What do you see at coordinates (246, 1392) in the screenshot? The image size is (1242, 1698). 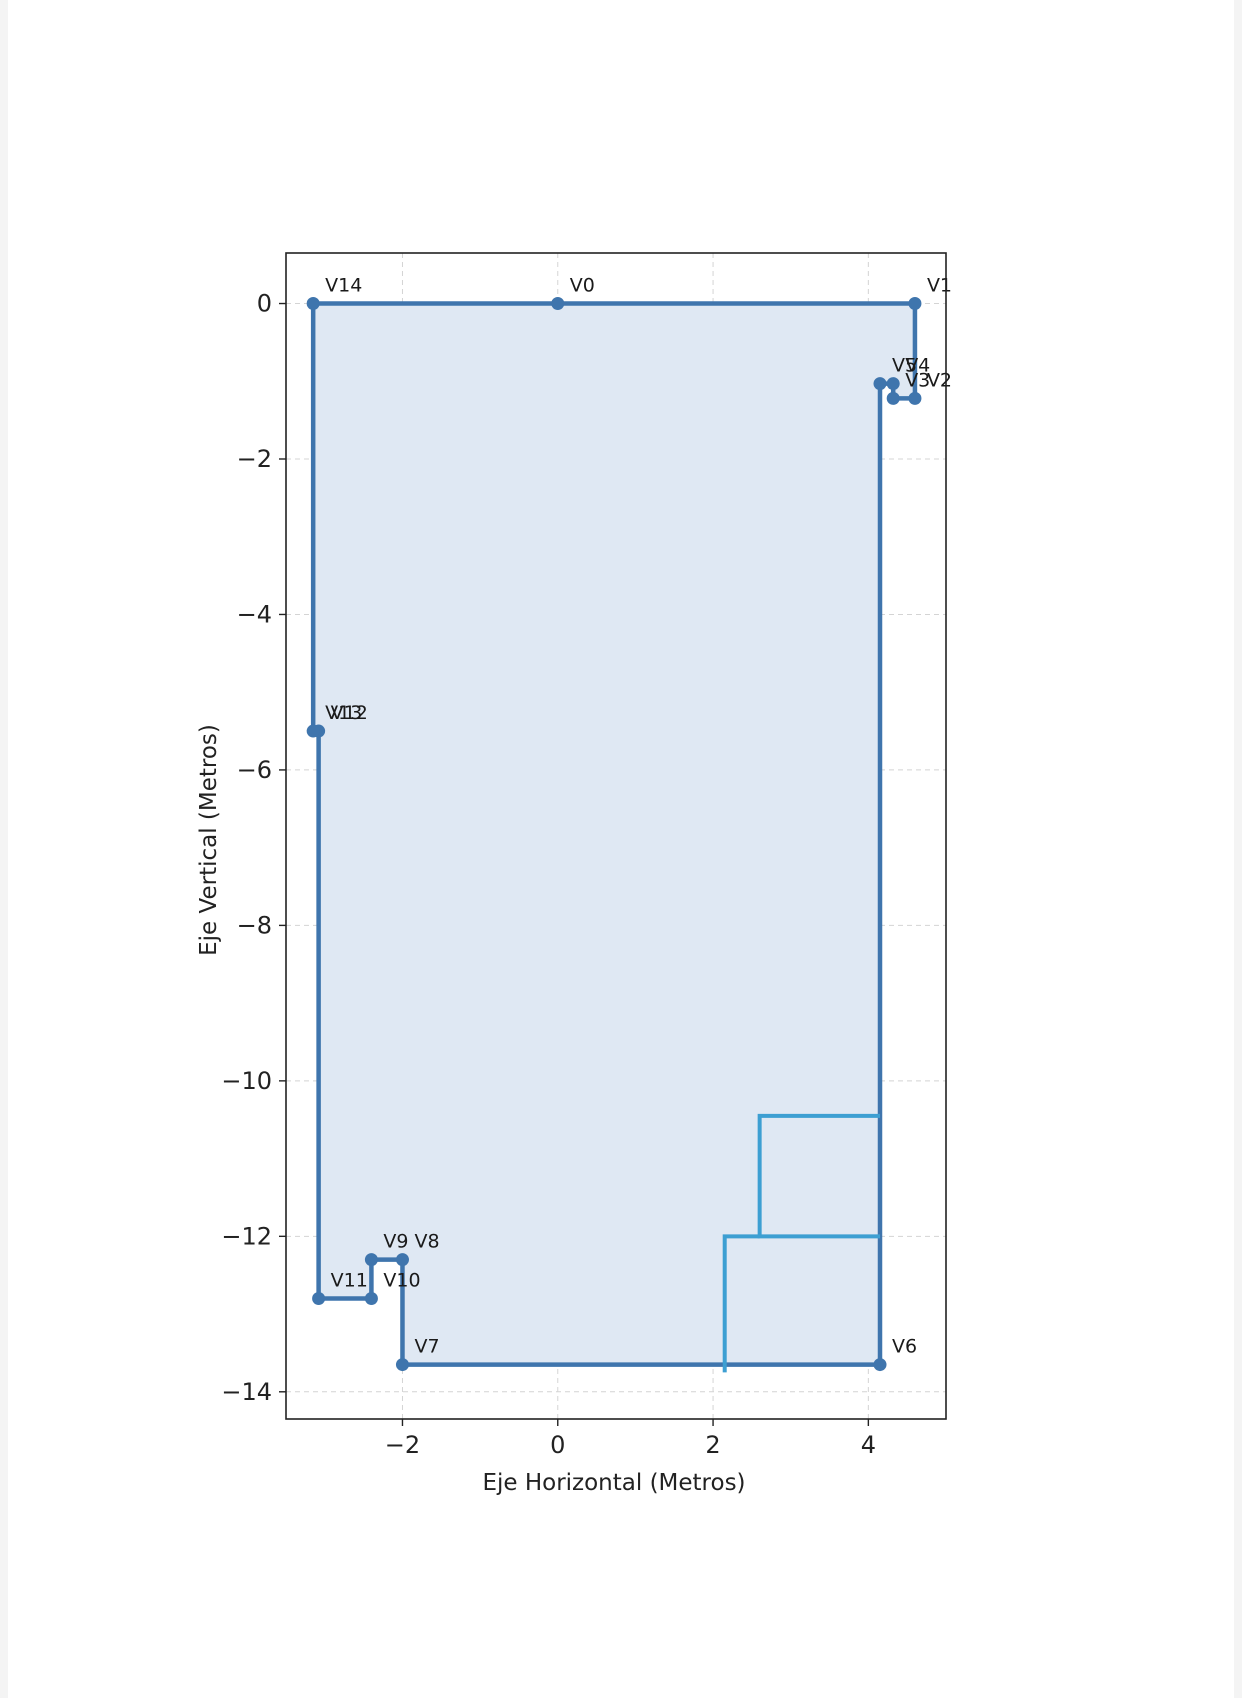 I see `y-tick-label: −14` at bounding box center [246, 1392].